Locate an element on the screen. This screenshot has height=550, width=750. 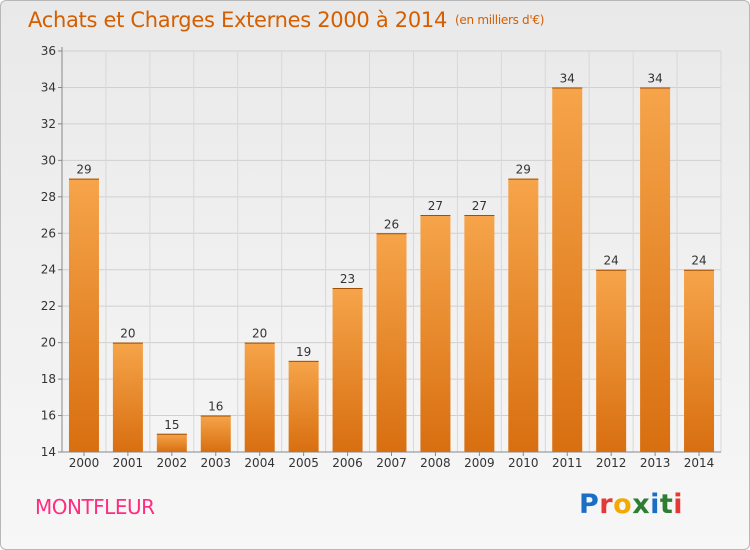
chart-subtitle: (en milliers d'€) is located at coordinates (500, 20).